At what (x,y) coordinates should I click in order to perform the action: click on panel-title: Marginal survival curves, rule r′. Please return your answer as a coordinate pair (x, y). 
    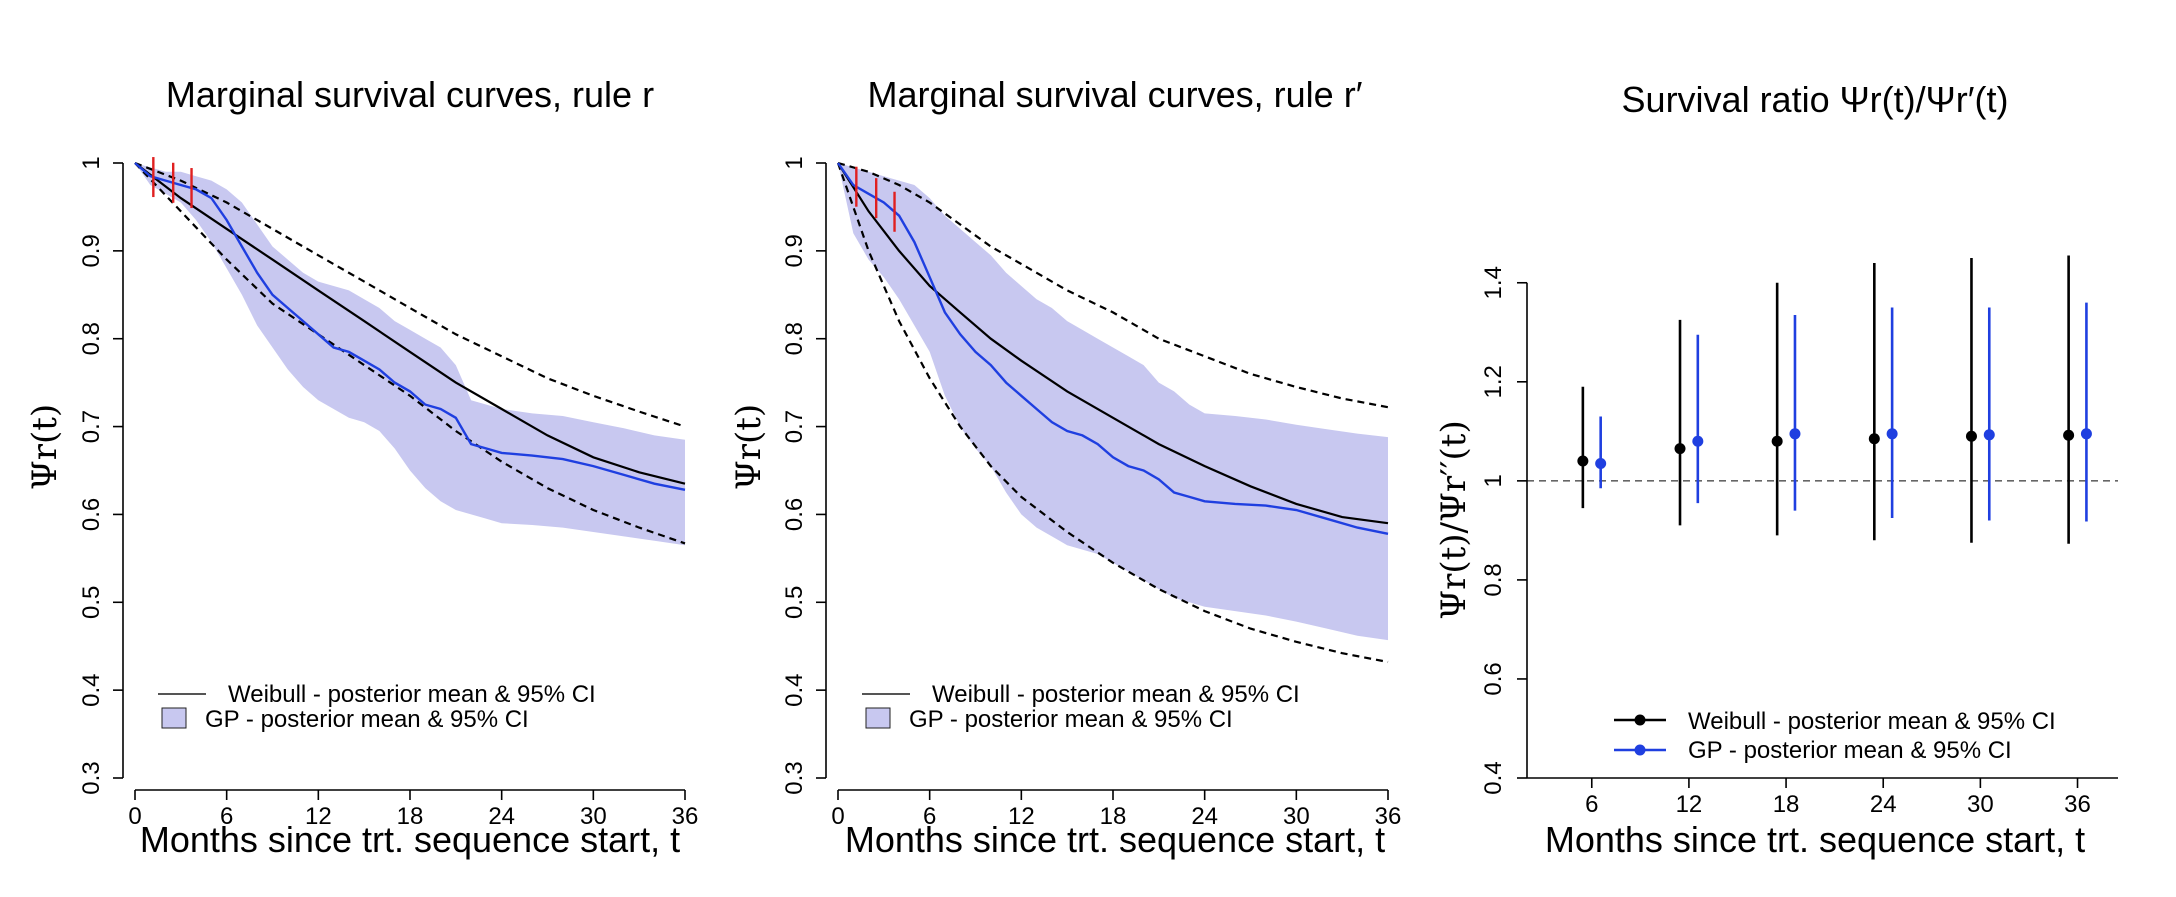
    Looking at the image, I should click on (1115, 94).